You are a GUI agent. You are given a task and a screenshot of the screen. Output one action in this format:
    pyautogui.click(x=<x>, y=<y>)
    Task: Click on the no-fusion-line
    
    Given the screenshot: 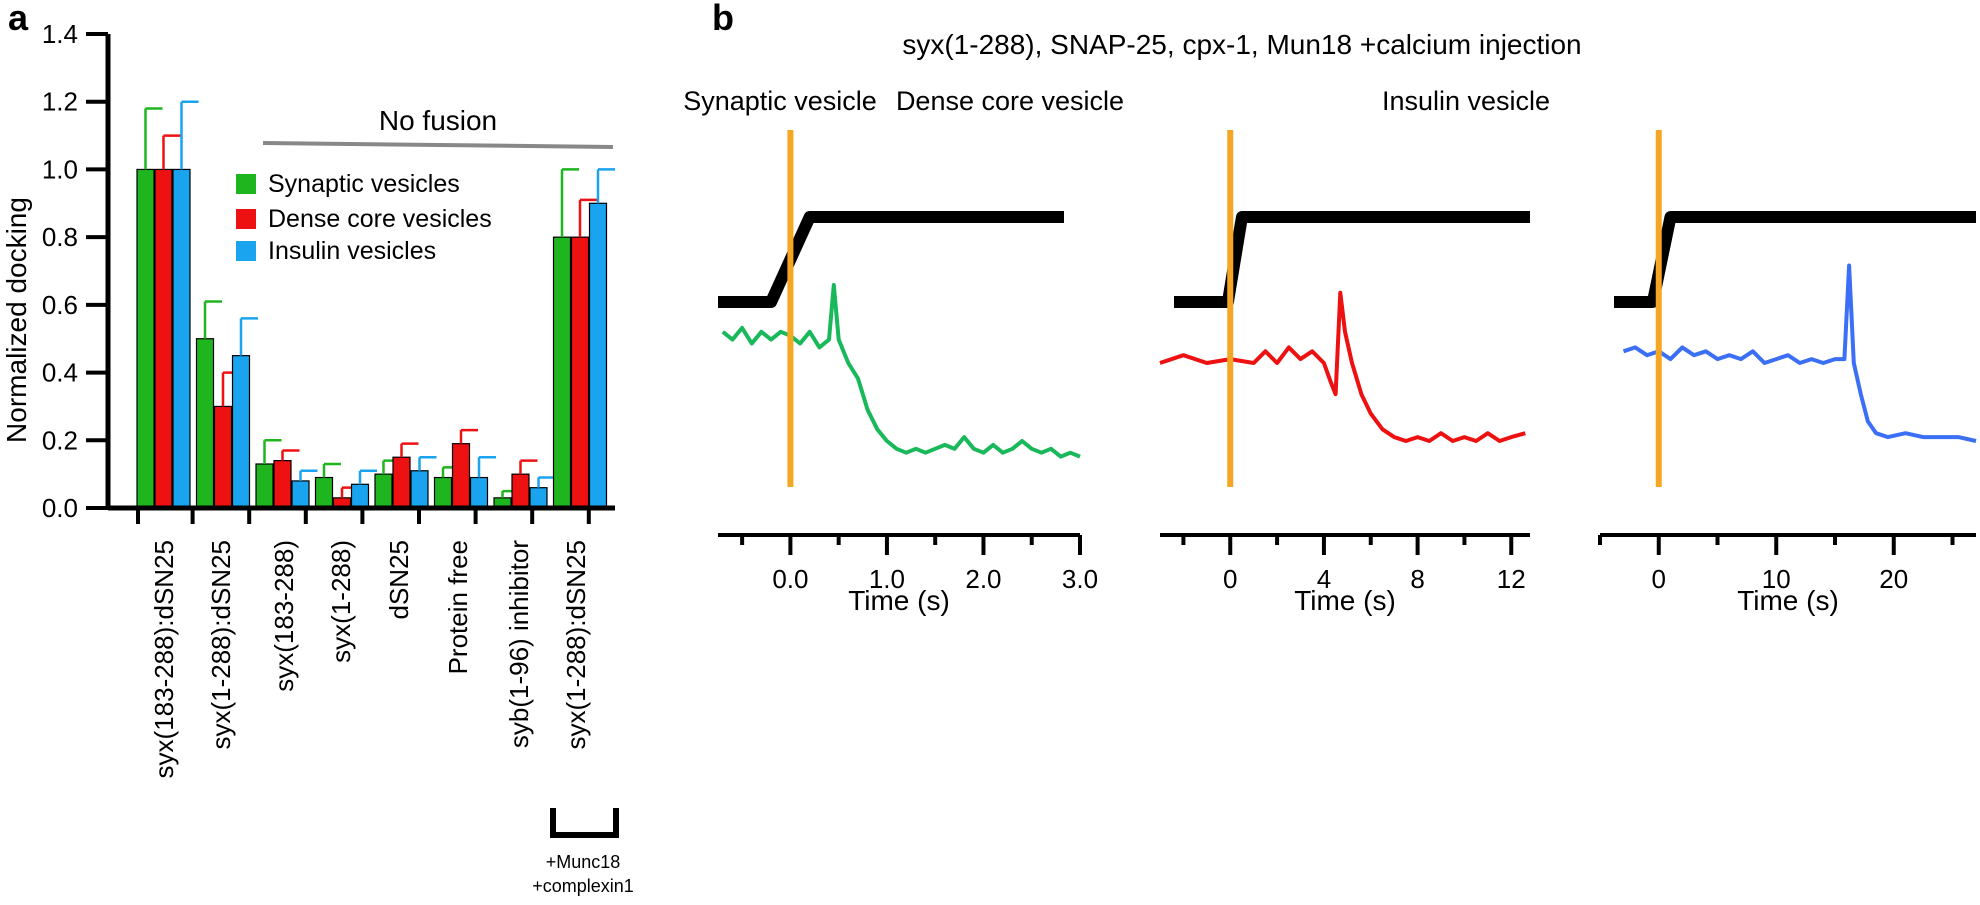 What is the action you would take?
    pyautogui.click(x=438, y=145)
    